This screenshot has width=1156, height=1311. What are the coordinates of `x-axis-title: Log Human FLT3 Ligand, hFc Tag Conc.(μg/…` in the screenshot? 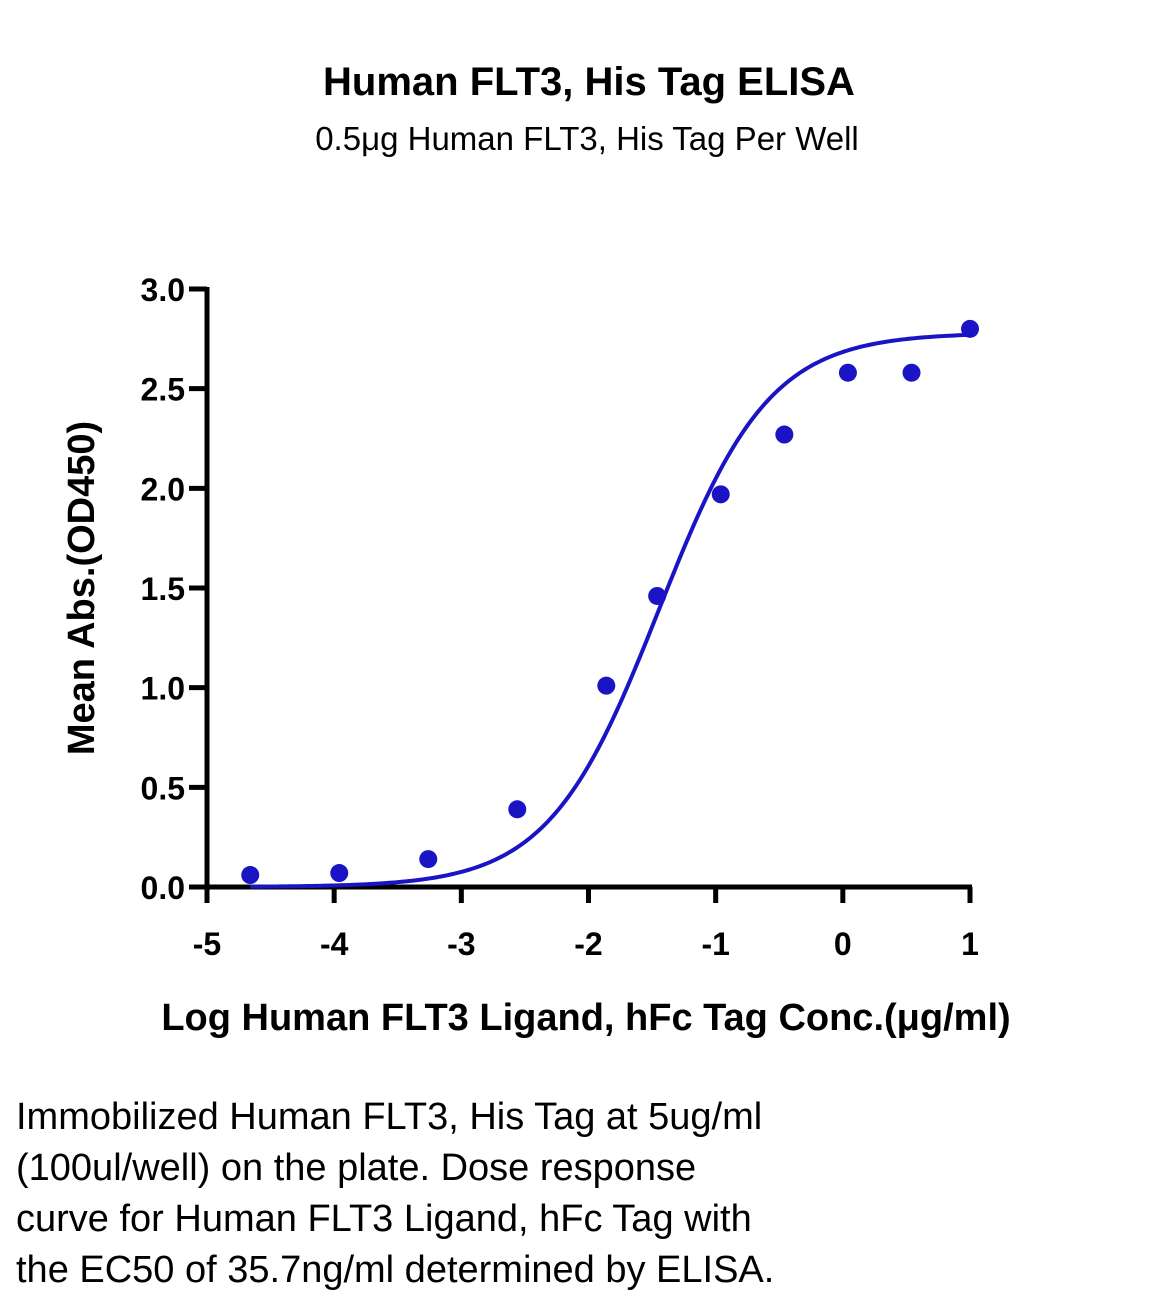 It's located at (585, 1018).